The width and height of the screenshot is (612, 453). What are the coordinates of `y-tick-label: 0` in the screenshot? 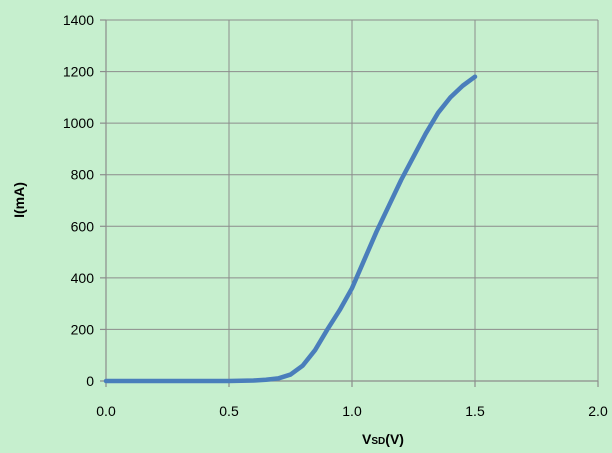 It's located at (90, 381).